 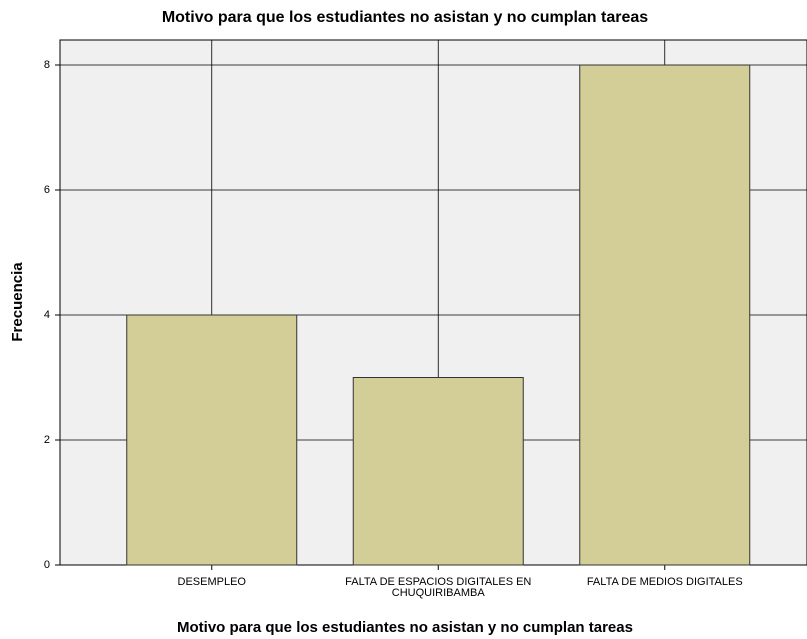 What do you see at coordinates (211, 582) in the screenshot?
I see `x-tick-label: DESEMPLEO` at bounding box center [211, 582].